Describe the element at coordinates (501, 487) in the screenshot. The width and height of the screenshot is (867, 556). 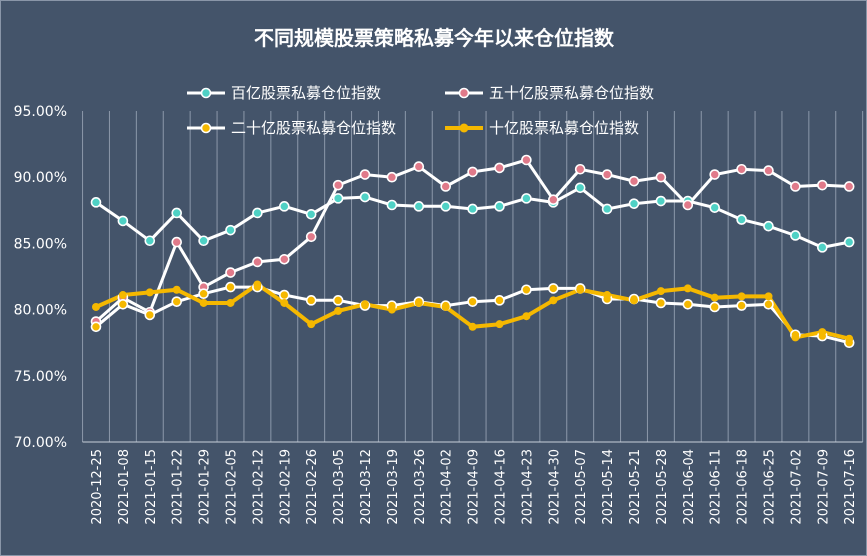
I see `x-tick-label: 2021-04-16` at that location.